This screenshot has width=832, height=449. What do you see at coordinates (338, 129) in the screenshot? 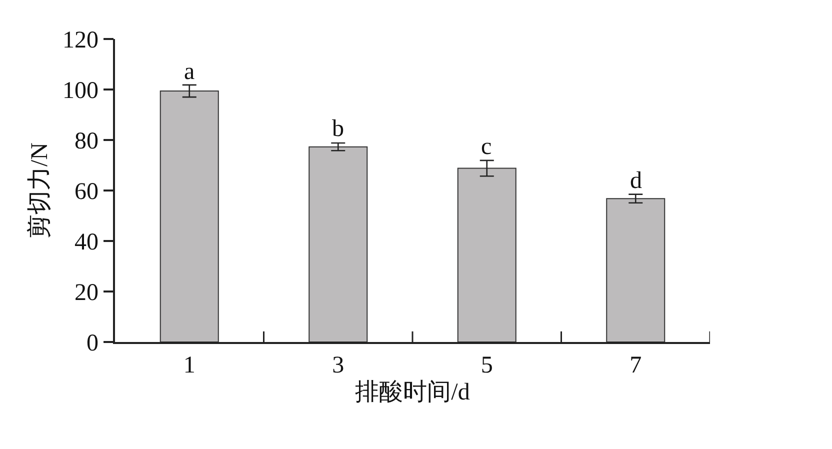
I see `annotation: b` at bounding box center [338, 129].